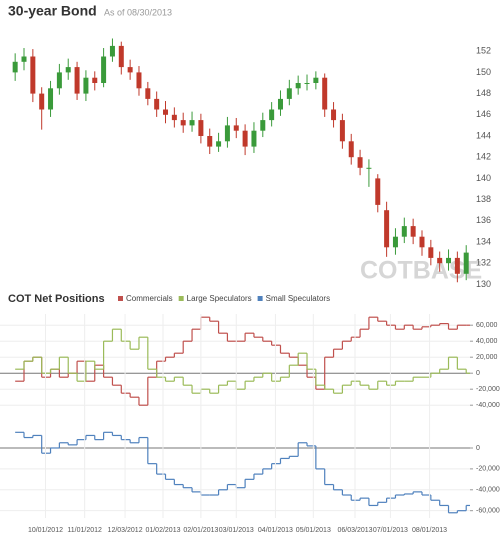 The image size is (500, 540). Describe the element at coordinates (483, 114) in the screenshot. I see `y-tick-label: 146` at that location.